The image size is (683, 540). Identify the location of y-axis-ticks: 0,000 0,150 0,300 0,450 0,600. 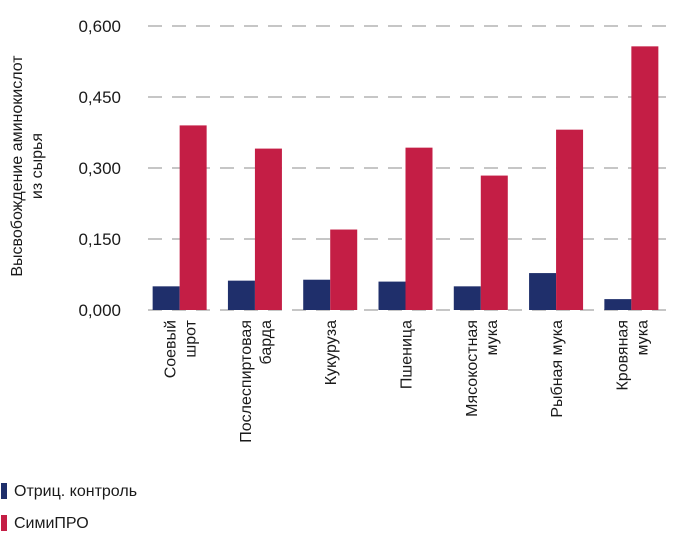
(99, 168).